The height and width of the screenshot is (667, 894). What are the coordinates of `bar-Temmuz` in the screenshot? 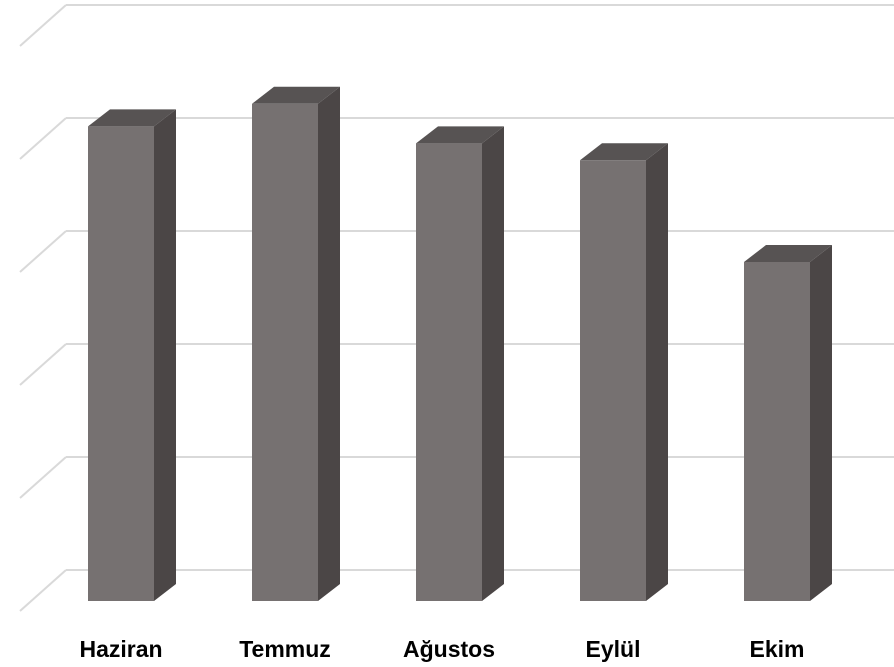 It's located at (296, 344).